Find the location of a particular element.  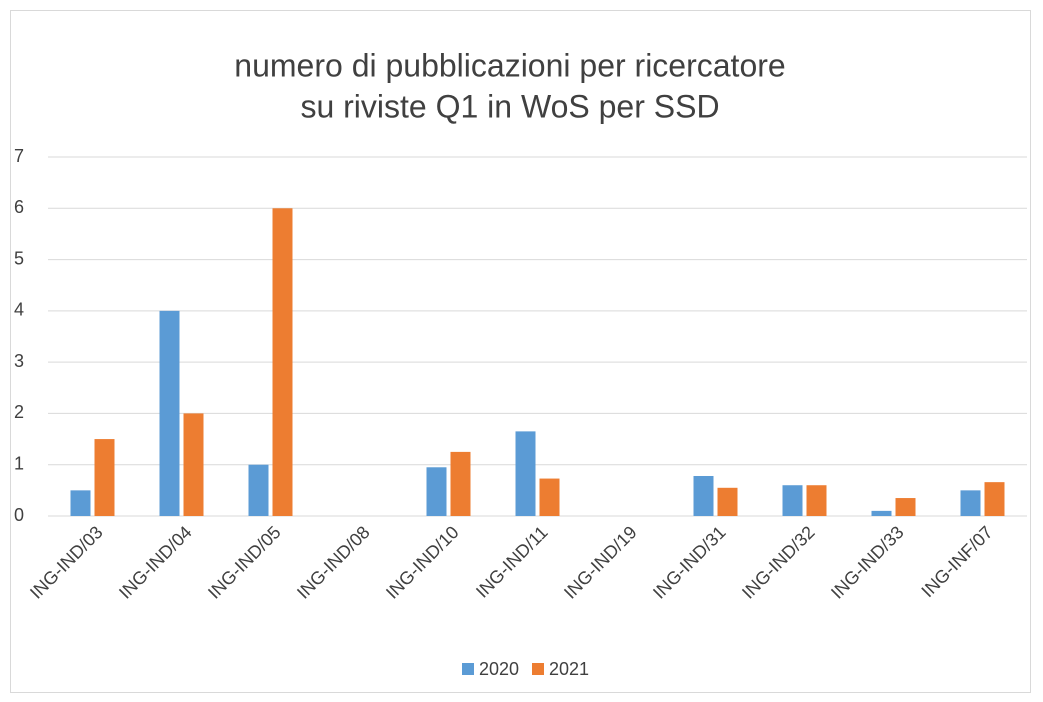

y-tick-label: 3 is located at coordinates (19, 361).